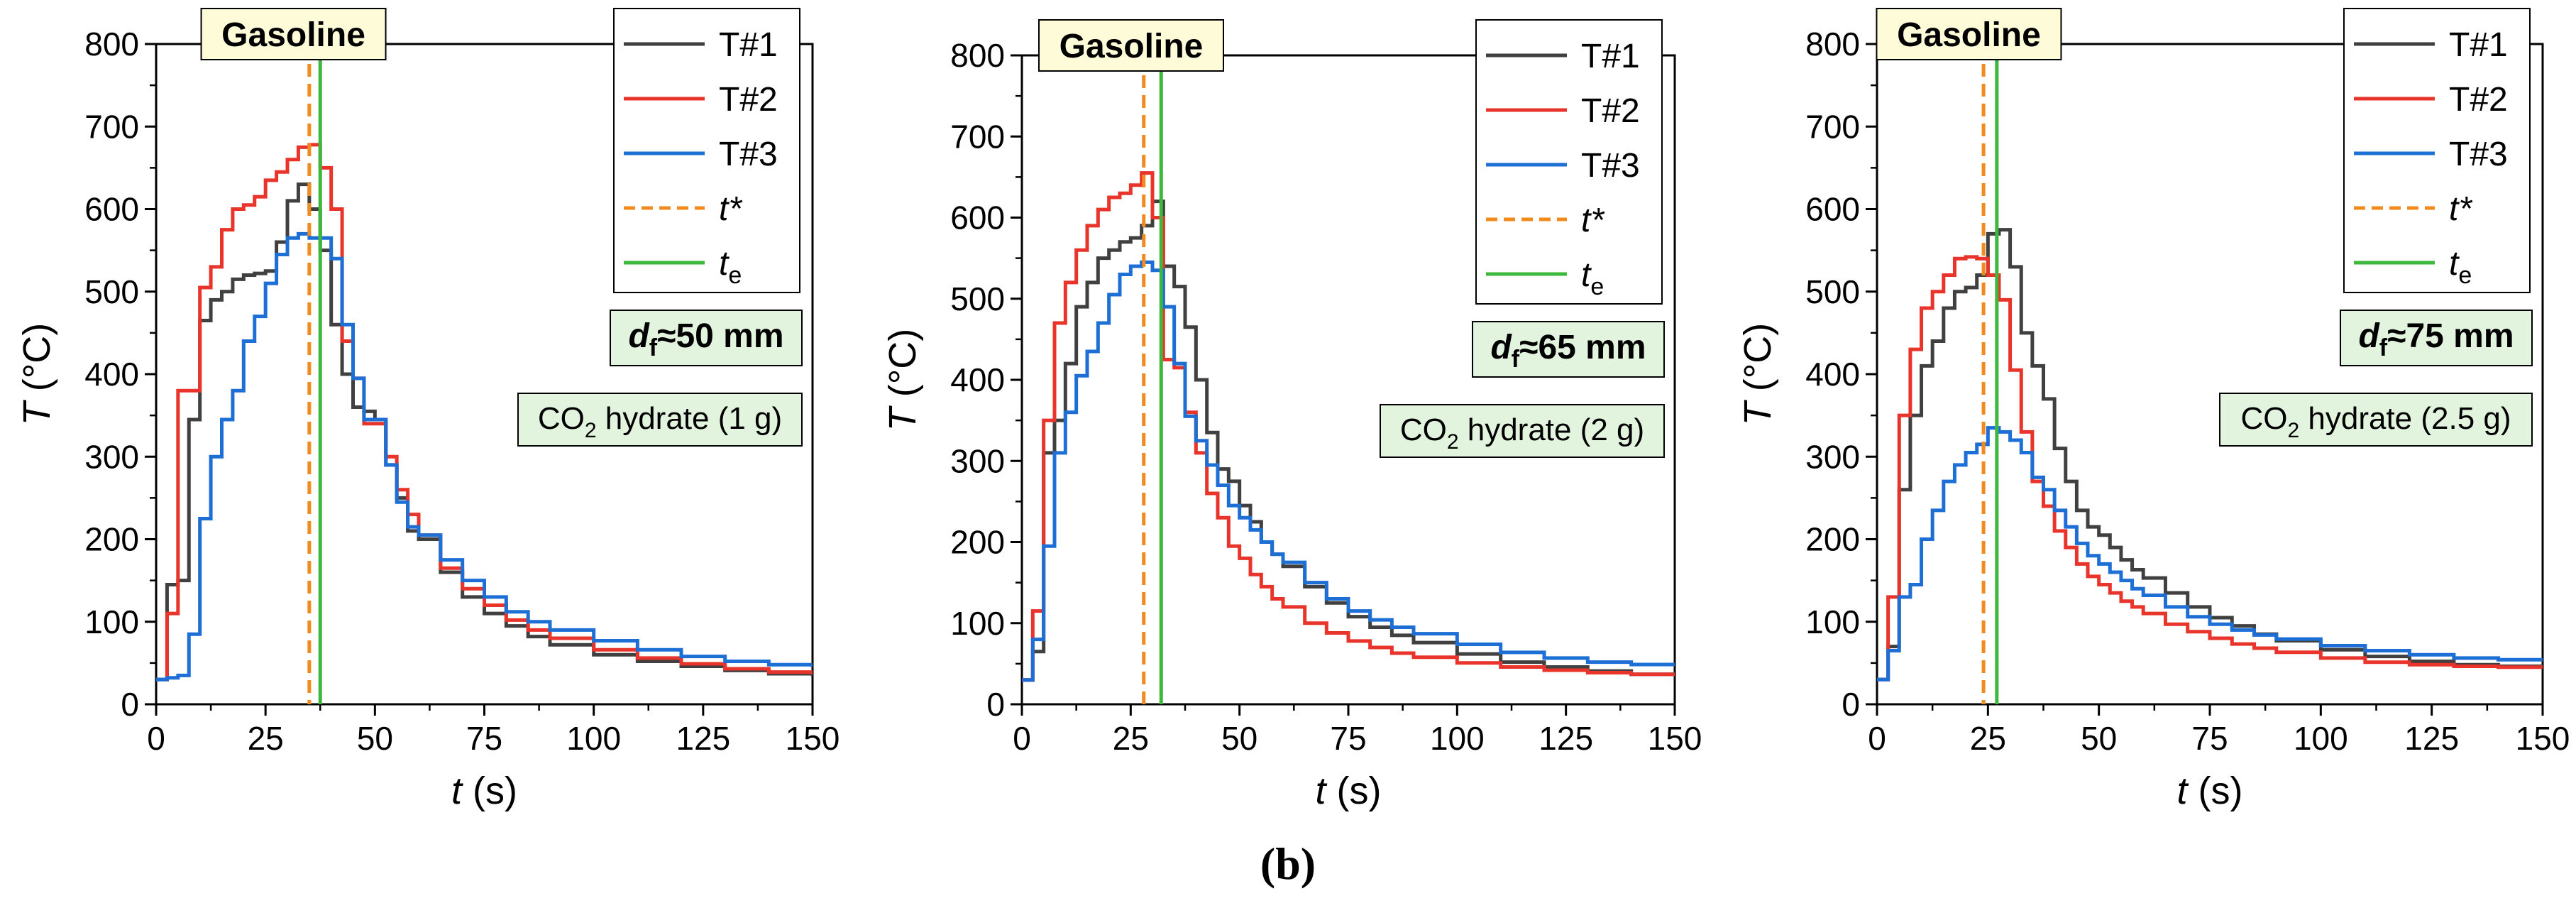  What do you see at coordinates (2436, 338) in the screenshot?
I see `diameter-label: df≈75 mm` at bounding box center [2436, 338].